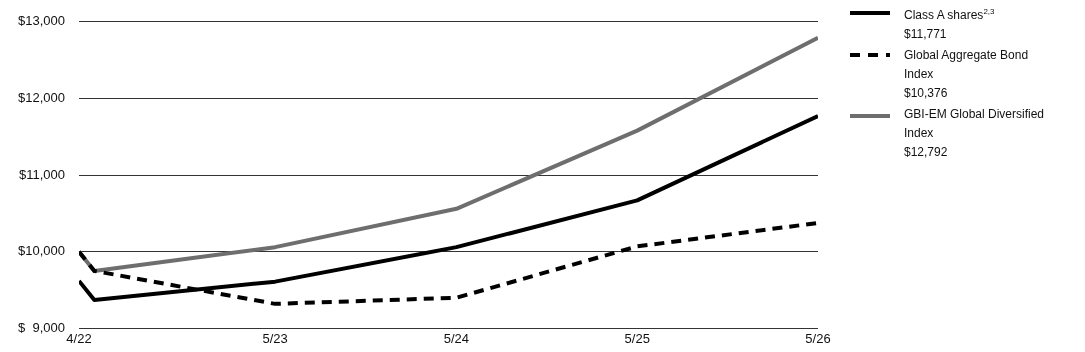 This screenshot has width=1085, height=352. I want to click on y-tick-label: $11,000, so click(41, 174).